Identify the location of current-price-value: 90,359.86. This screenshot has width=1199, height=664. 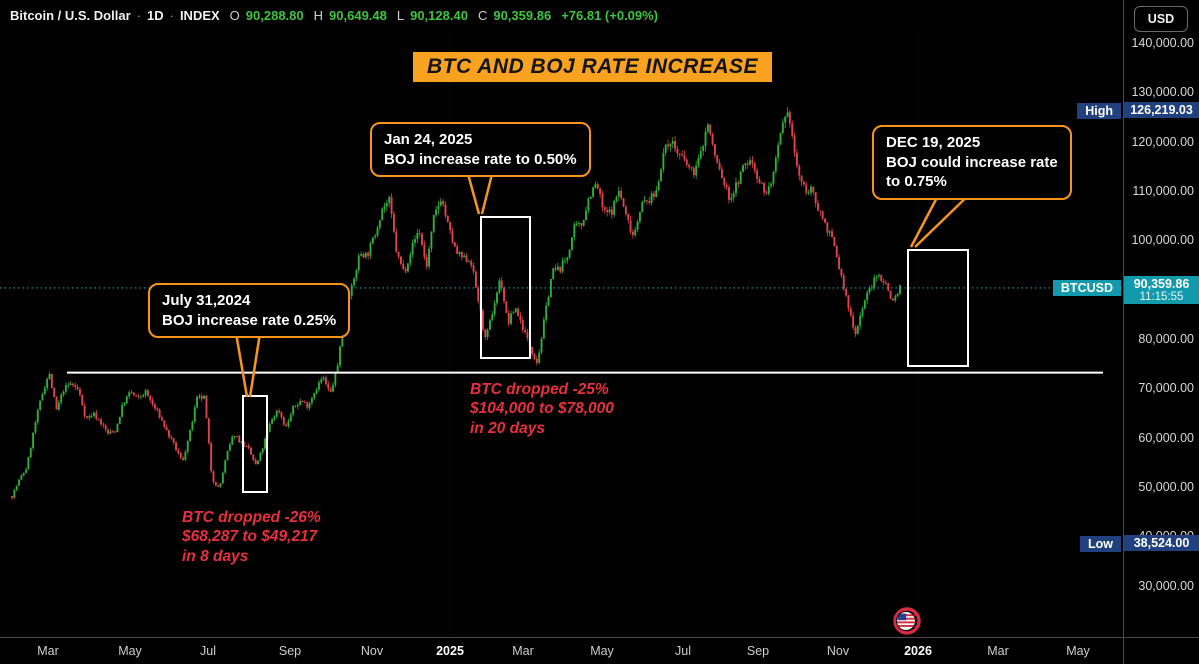
(1161, 283).